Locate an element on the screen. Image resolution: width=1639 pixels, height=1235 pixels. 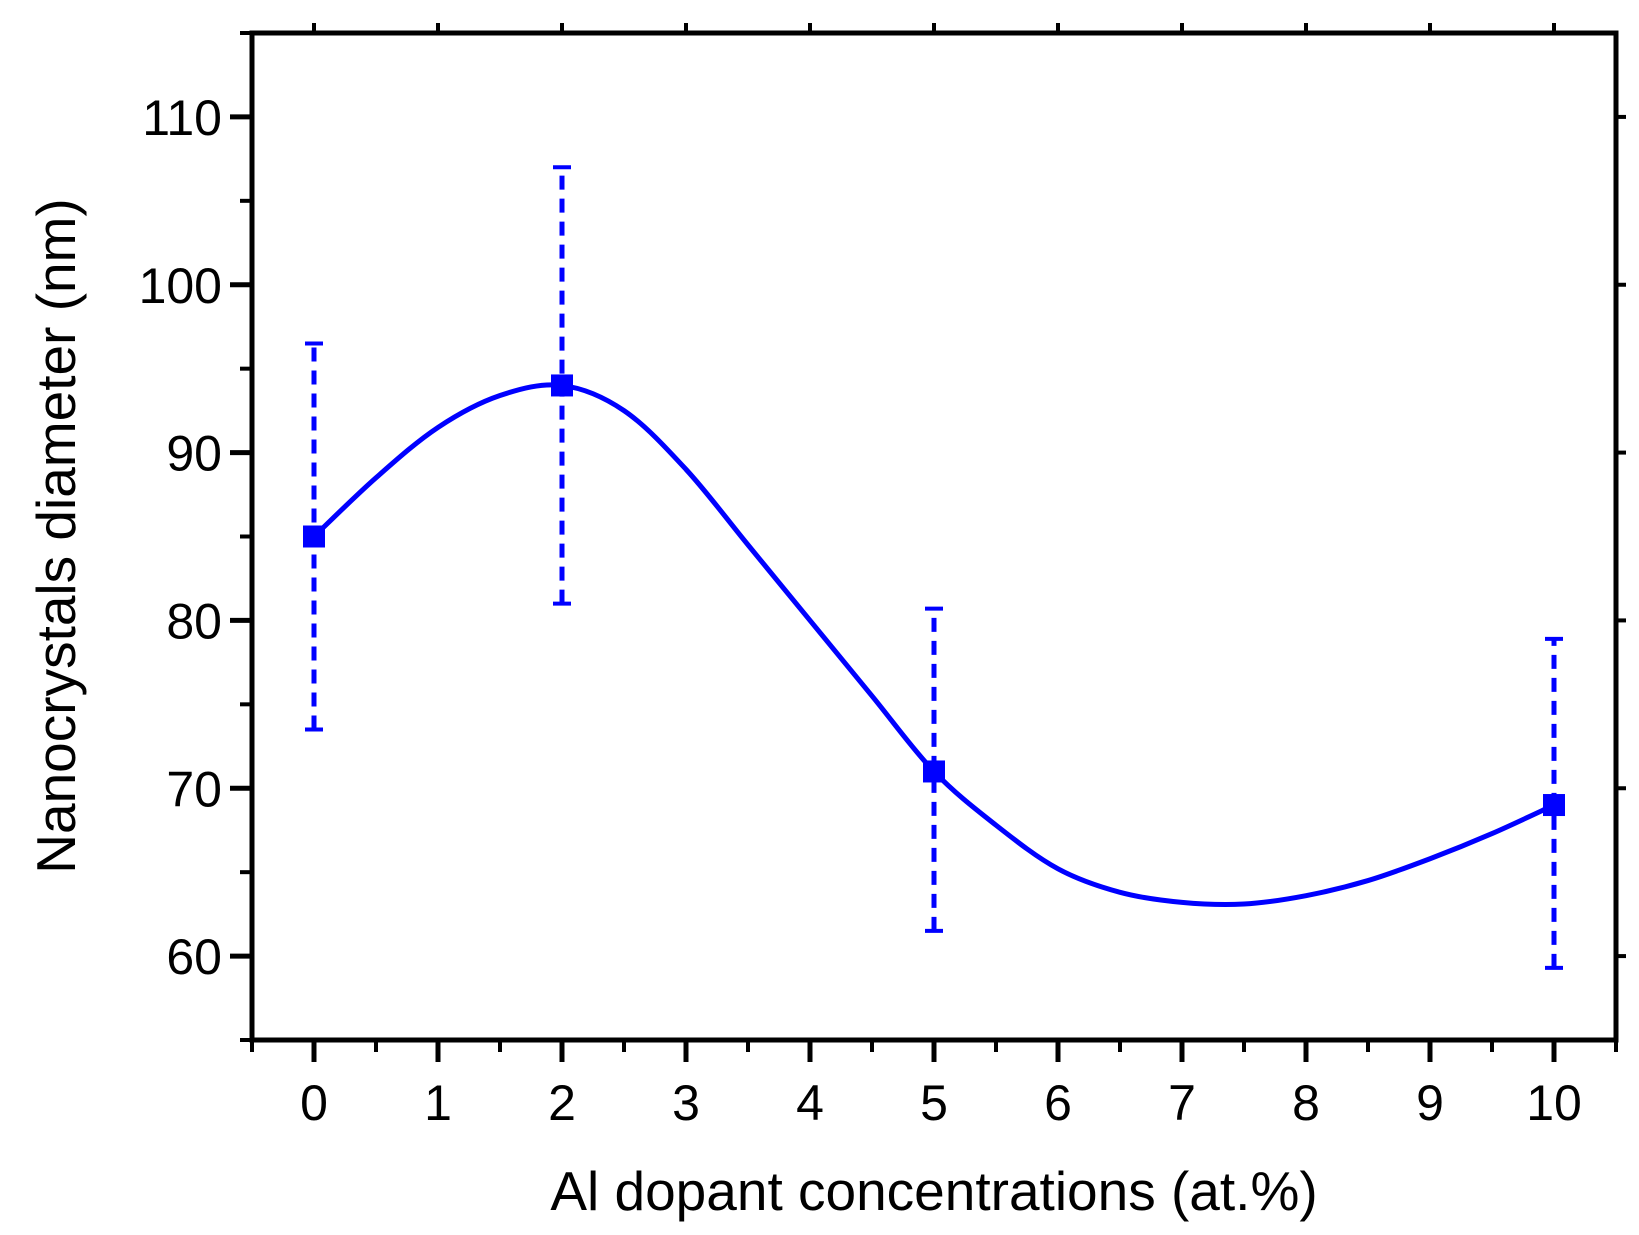
y-tick-label: 90 is located at coordinates (194, 454).